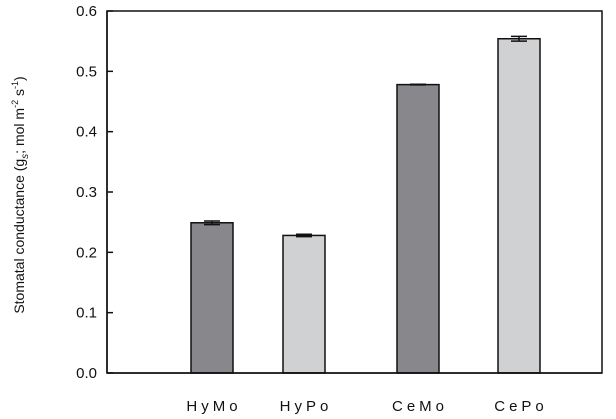  What do you see at coordinates (19, 236) in the screenshot?
I see `y-axis-title-main: Stomatal conductance (g` at bounding box center [19, 236].